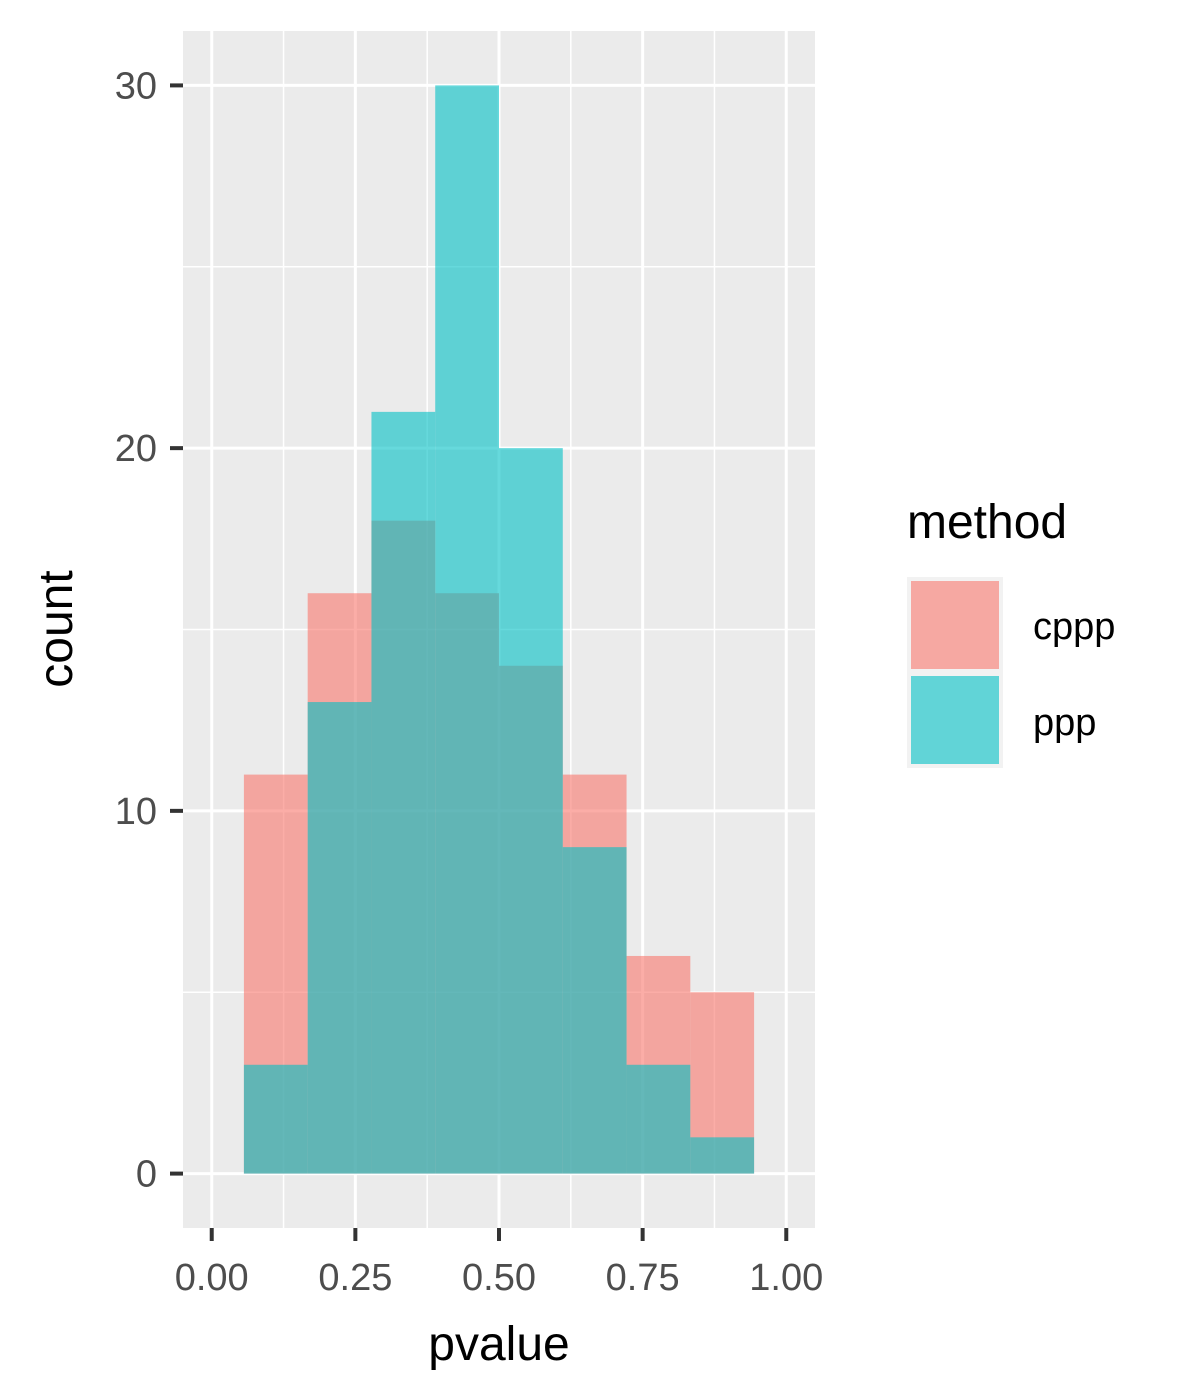 This screenshot has height=1400, width=1200. Describe the element at coordinates (136, 449) in the screenshot. I see `y-tick-label: 20` at that location.